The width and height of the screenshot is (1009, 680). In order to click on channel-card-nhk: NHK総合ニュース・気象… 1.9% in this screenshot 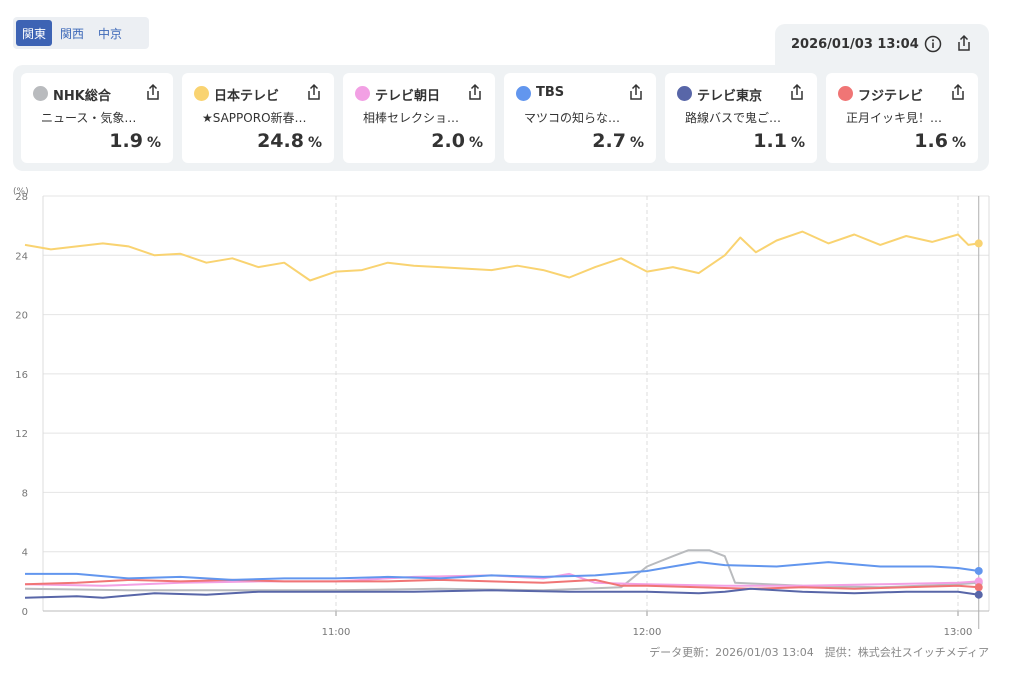, I will do `click(97, 118)`.